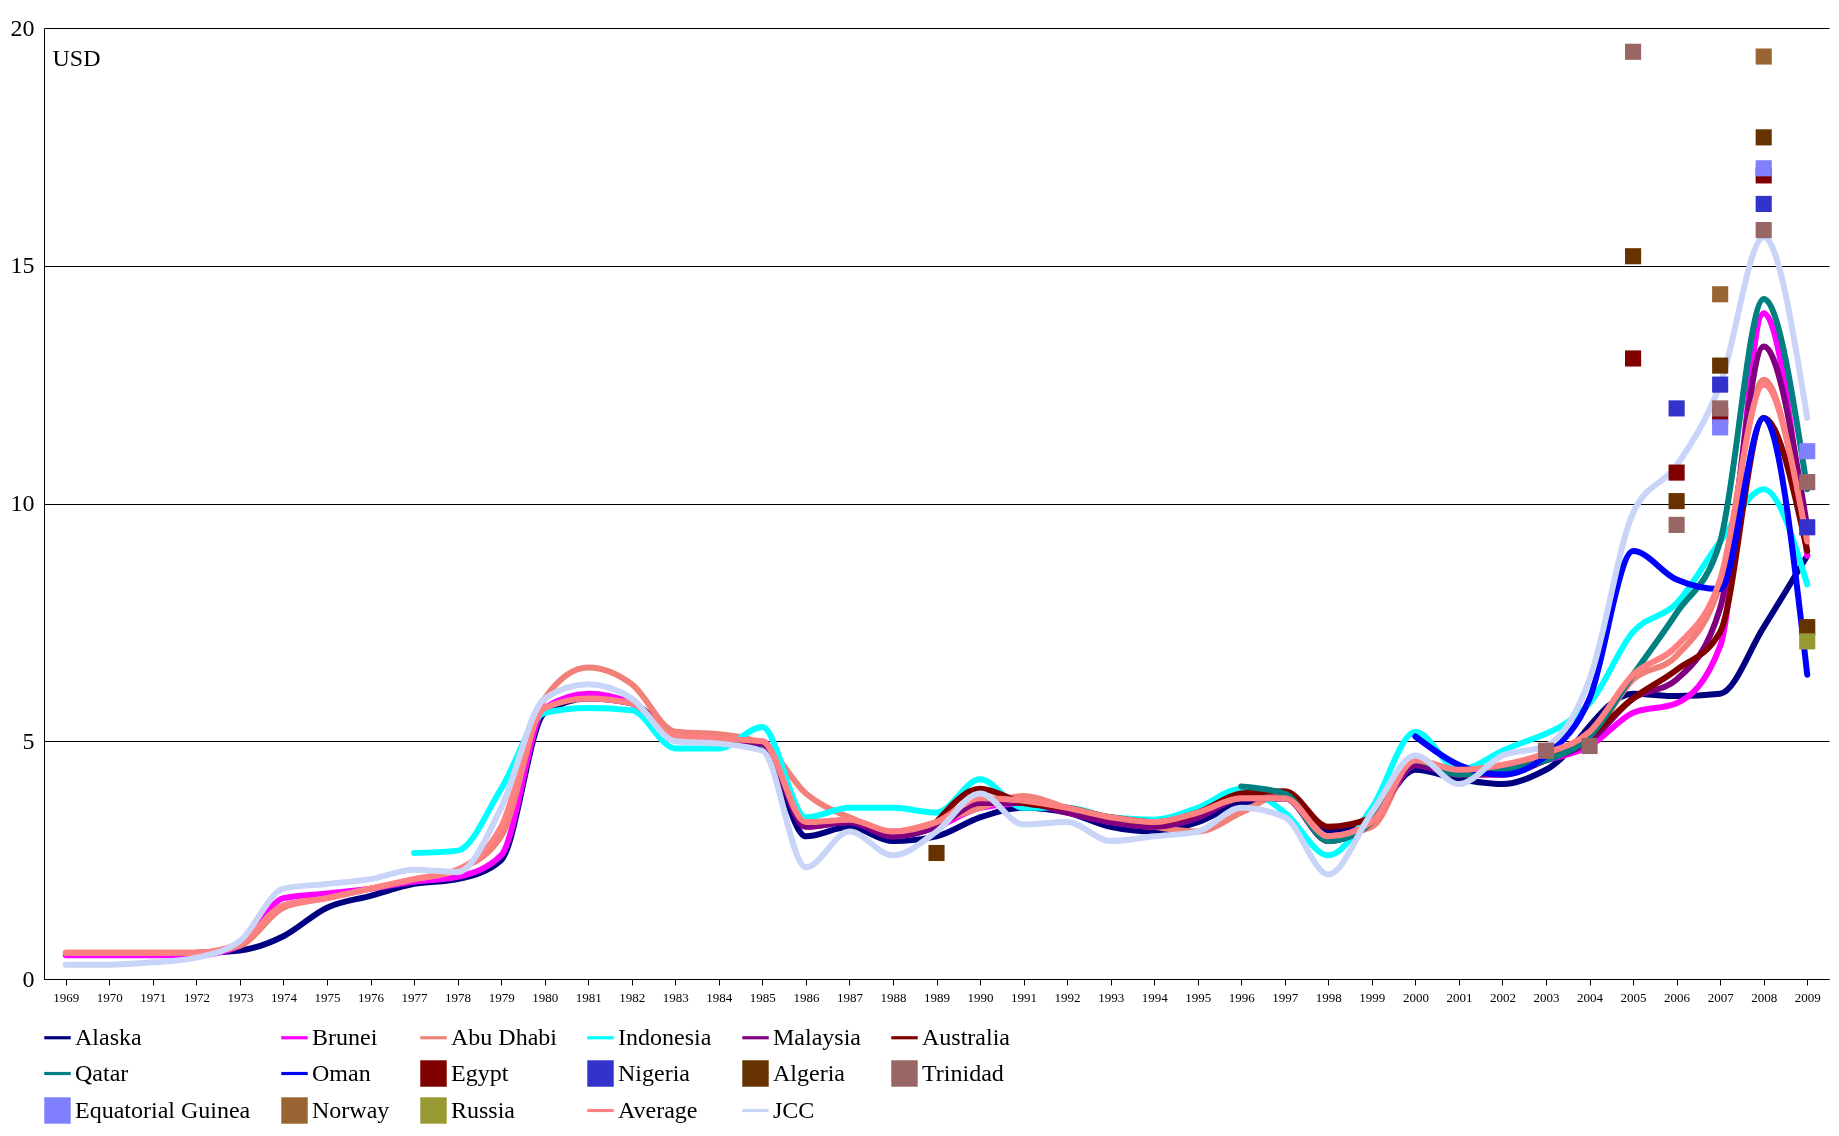 Image resolution: width=1839 pixels, height=1136 pixels. Describe the element at coordinates (794, 1109) in the screenshot. I see `legend-label: JCC` at that location.